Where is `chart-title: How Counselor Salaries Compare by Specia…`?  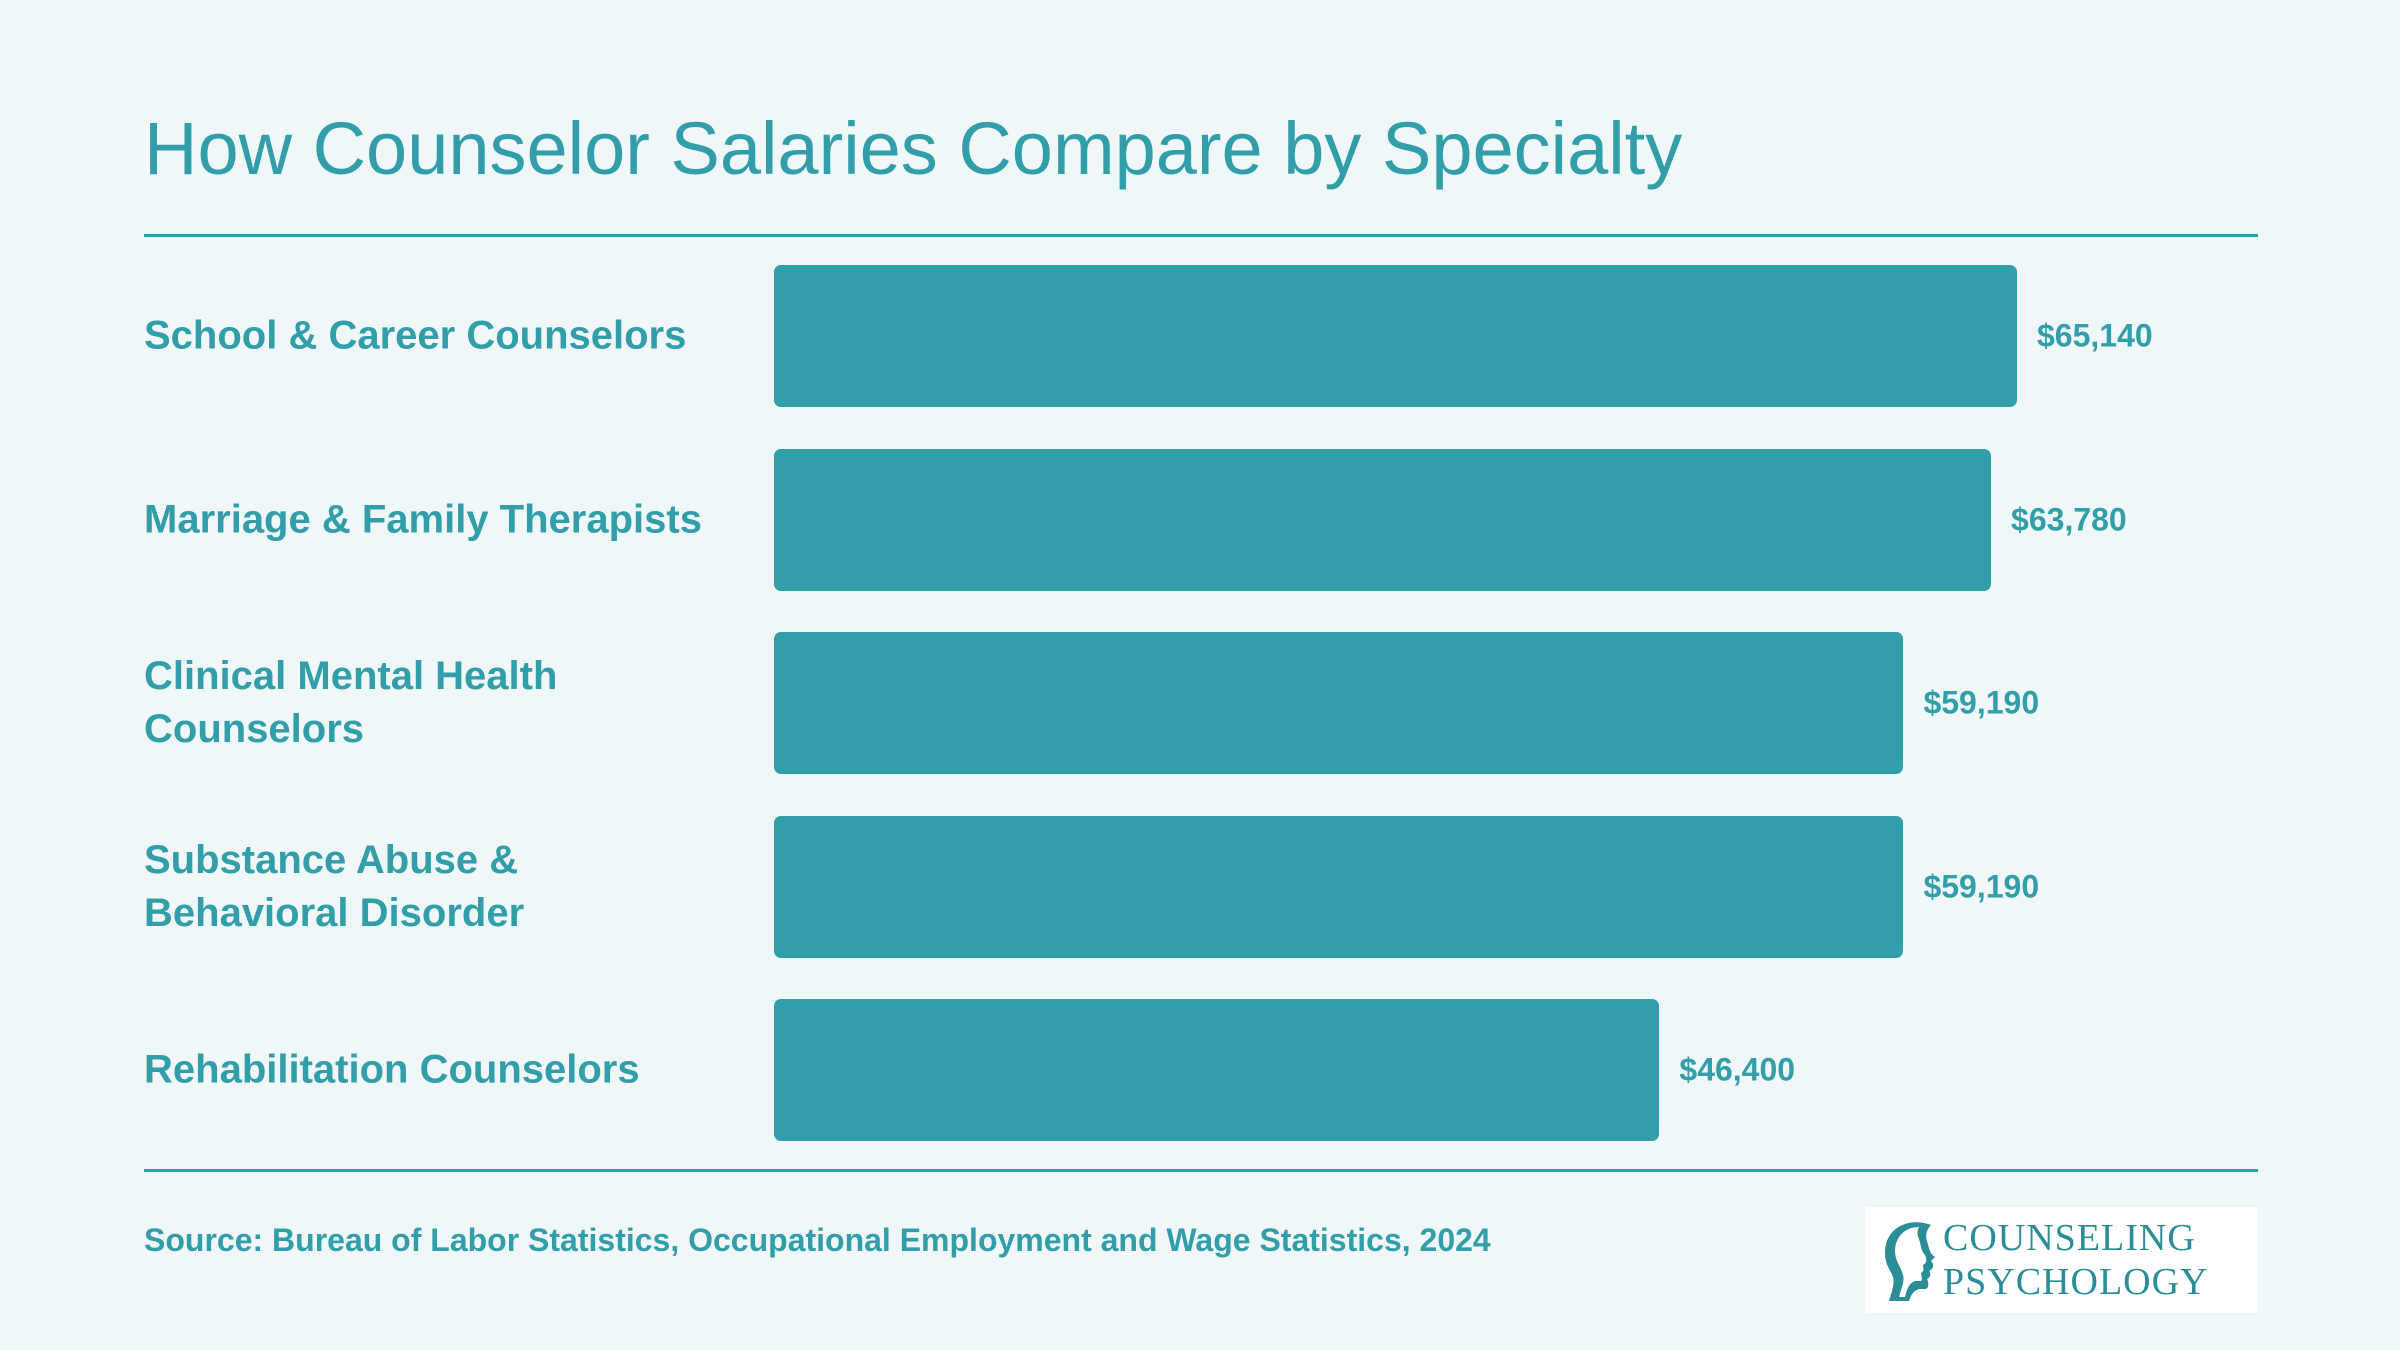 chart-title: How Counselor Salaries Compare by Specia… is located at coordinates (913, 148).